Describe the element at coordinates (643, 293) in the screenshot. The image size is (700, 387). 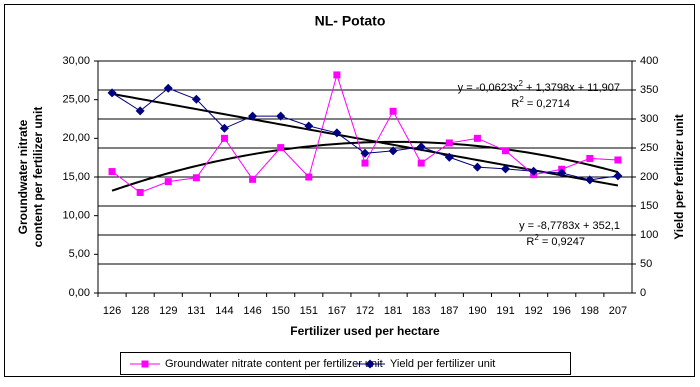
I see `y2-tick-label: 0` at that location.